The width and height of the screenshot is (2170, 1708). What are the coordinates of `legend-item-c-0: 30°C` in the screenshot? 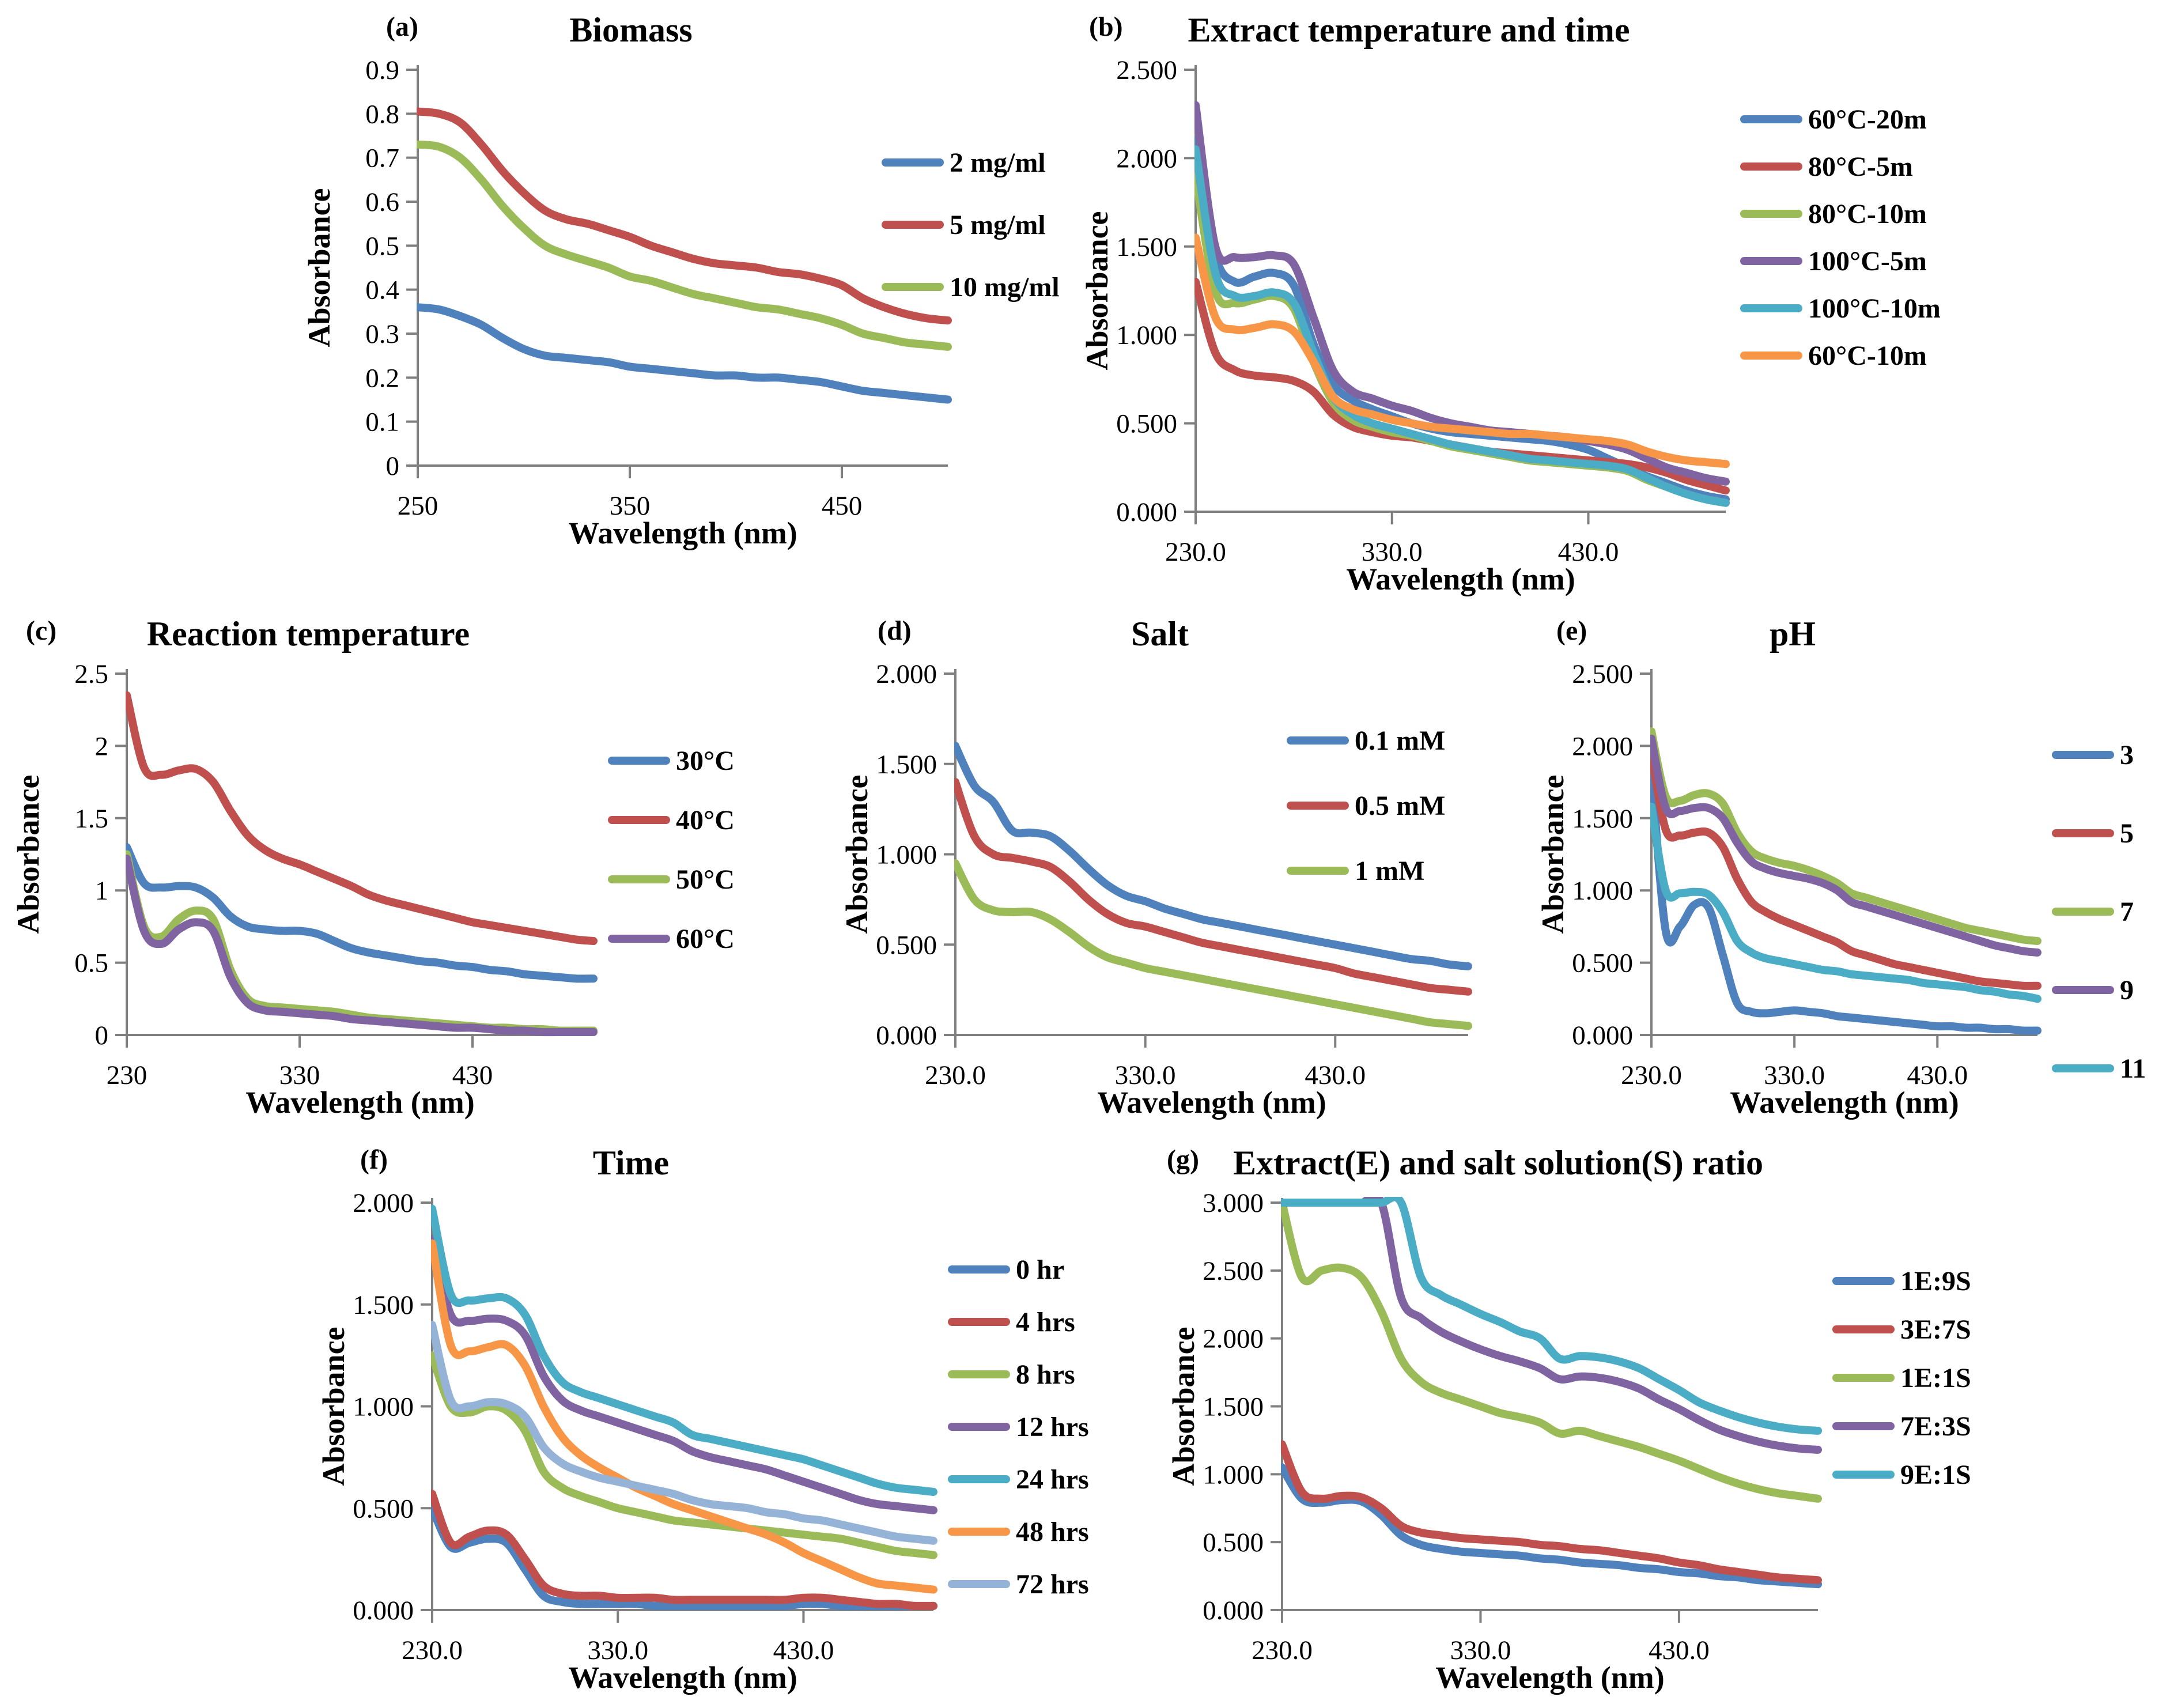 It's located at (683, 760).